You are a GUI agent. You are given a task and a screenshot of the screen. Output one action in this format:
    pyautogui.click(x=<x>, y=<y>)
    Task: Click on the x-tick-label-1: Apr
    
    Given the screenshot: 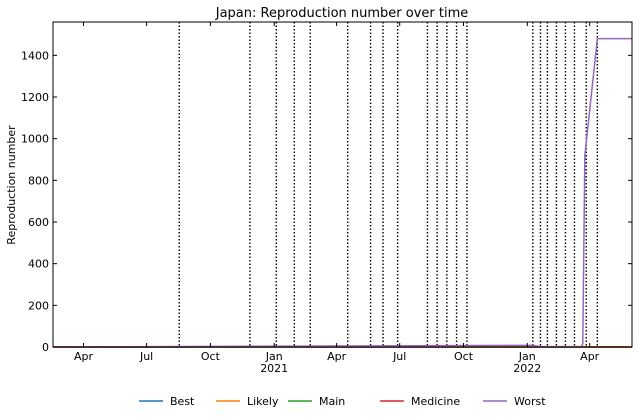 What is the action you would take?
    pyautogui.click(x=84, y=356)
    